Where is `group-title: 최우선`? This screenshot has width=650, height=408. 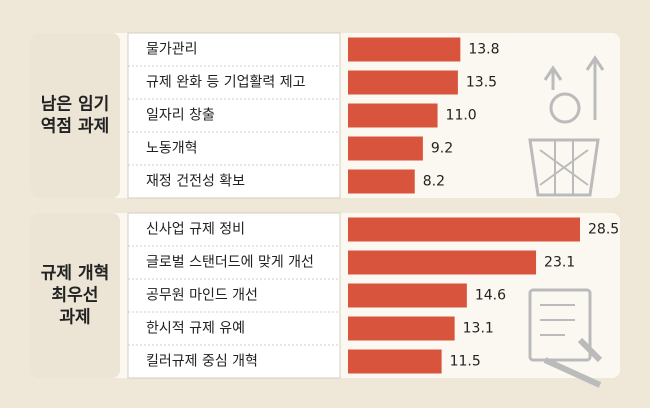 group-title: 최우선 is located at coordinates (75, 296).